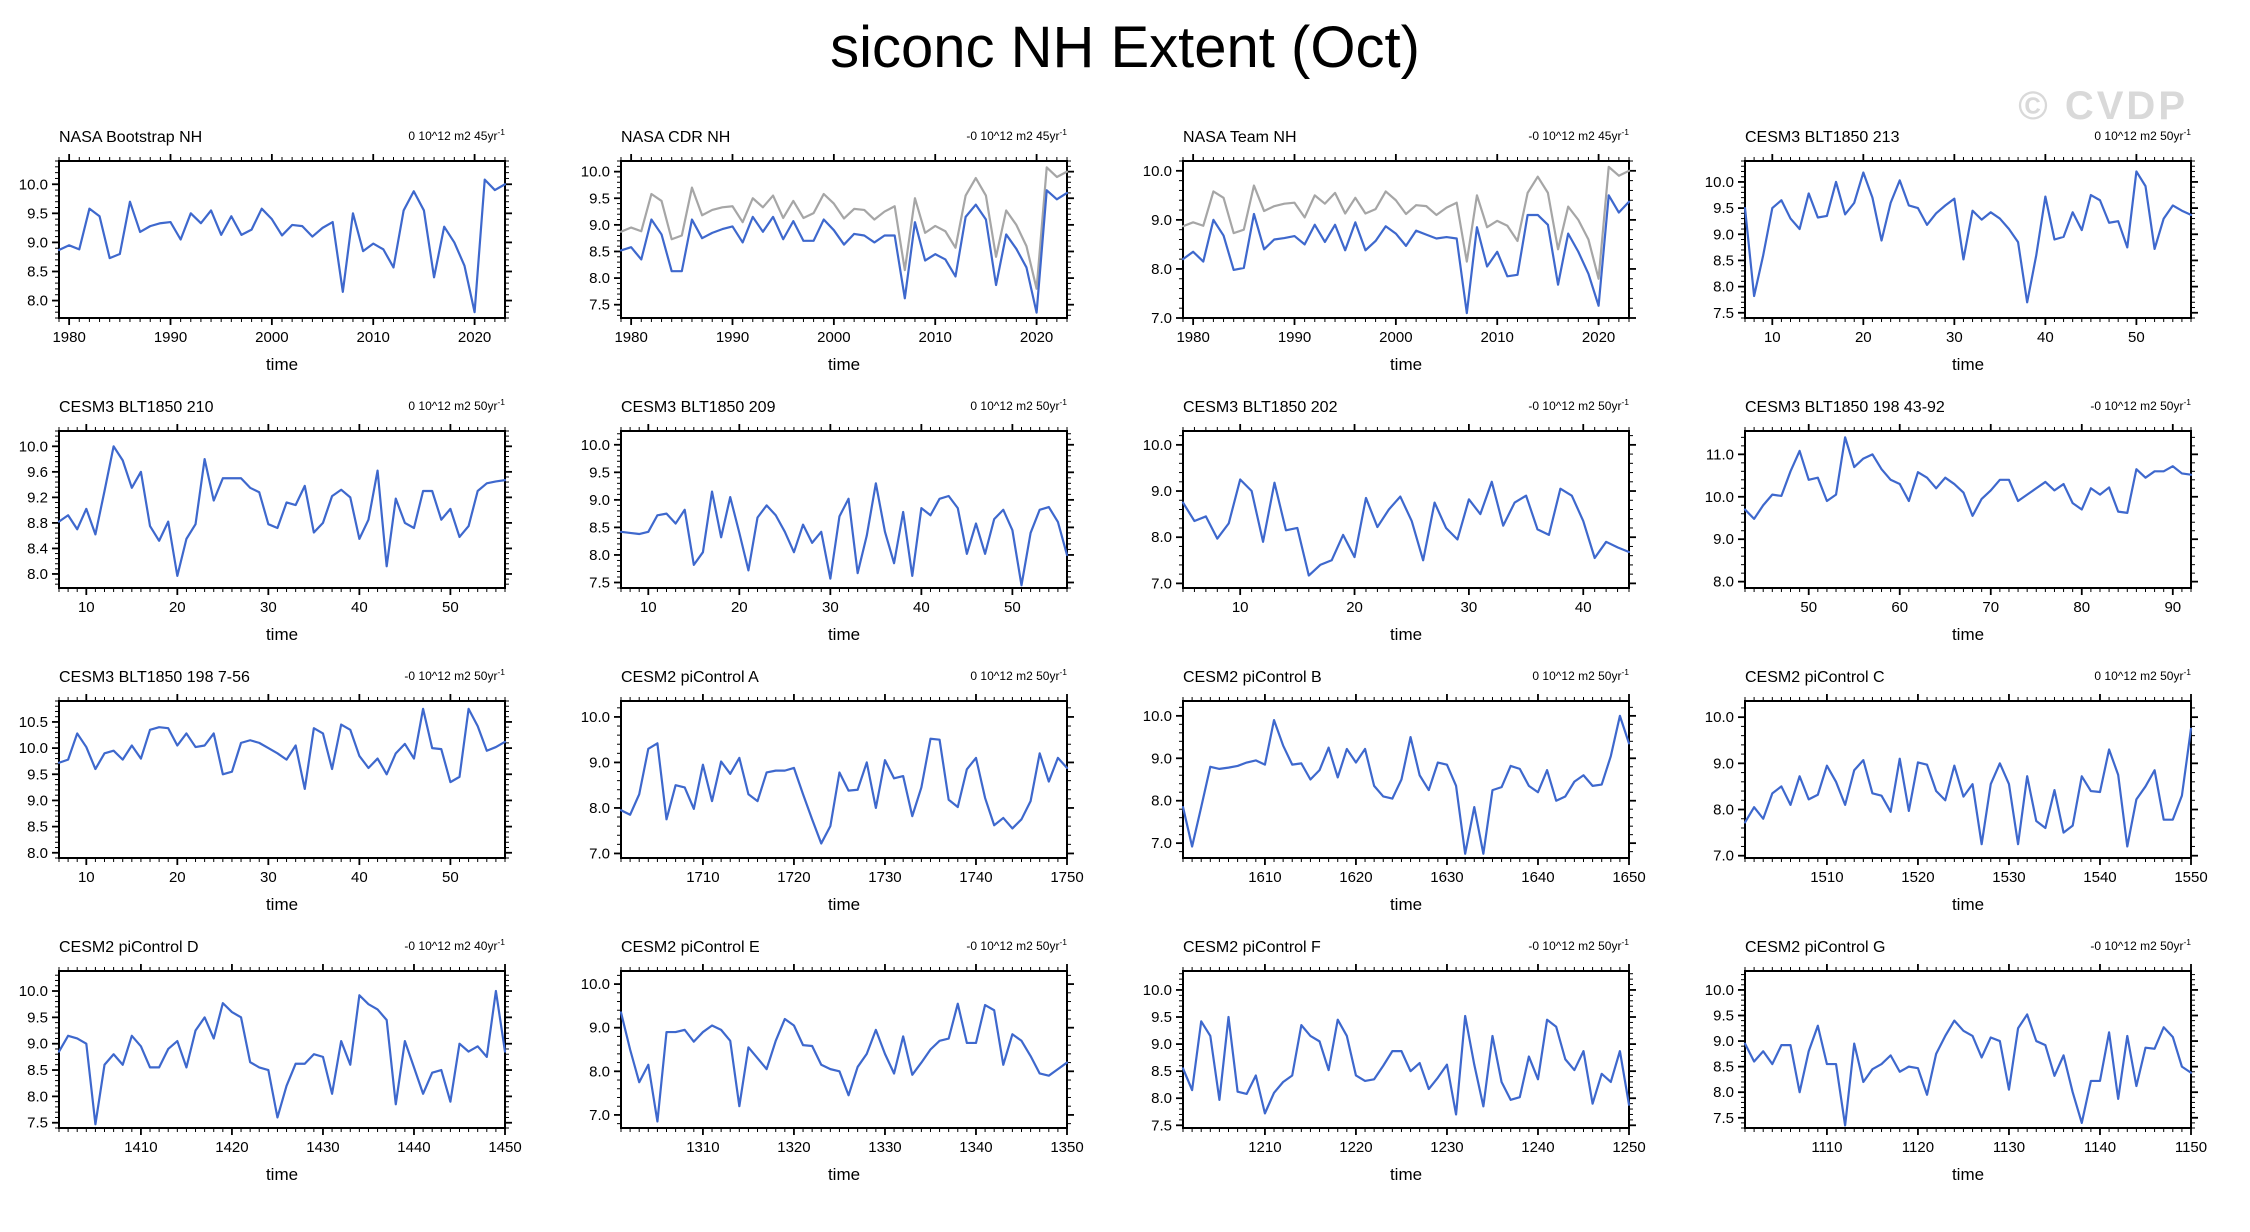 The width and height of the screenshot is (2250, 1232). What do you see at coordinates (1406, 1065) in the screenshot?
I see `series-line-cesm2-picontrol-f` at bounding box center [1406, 1065].